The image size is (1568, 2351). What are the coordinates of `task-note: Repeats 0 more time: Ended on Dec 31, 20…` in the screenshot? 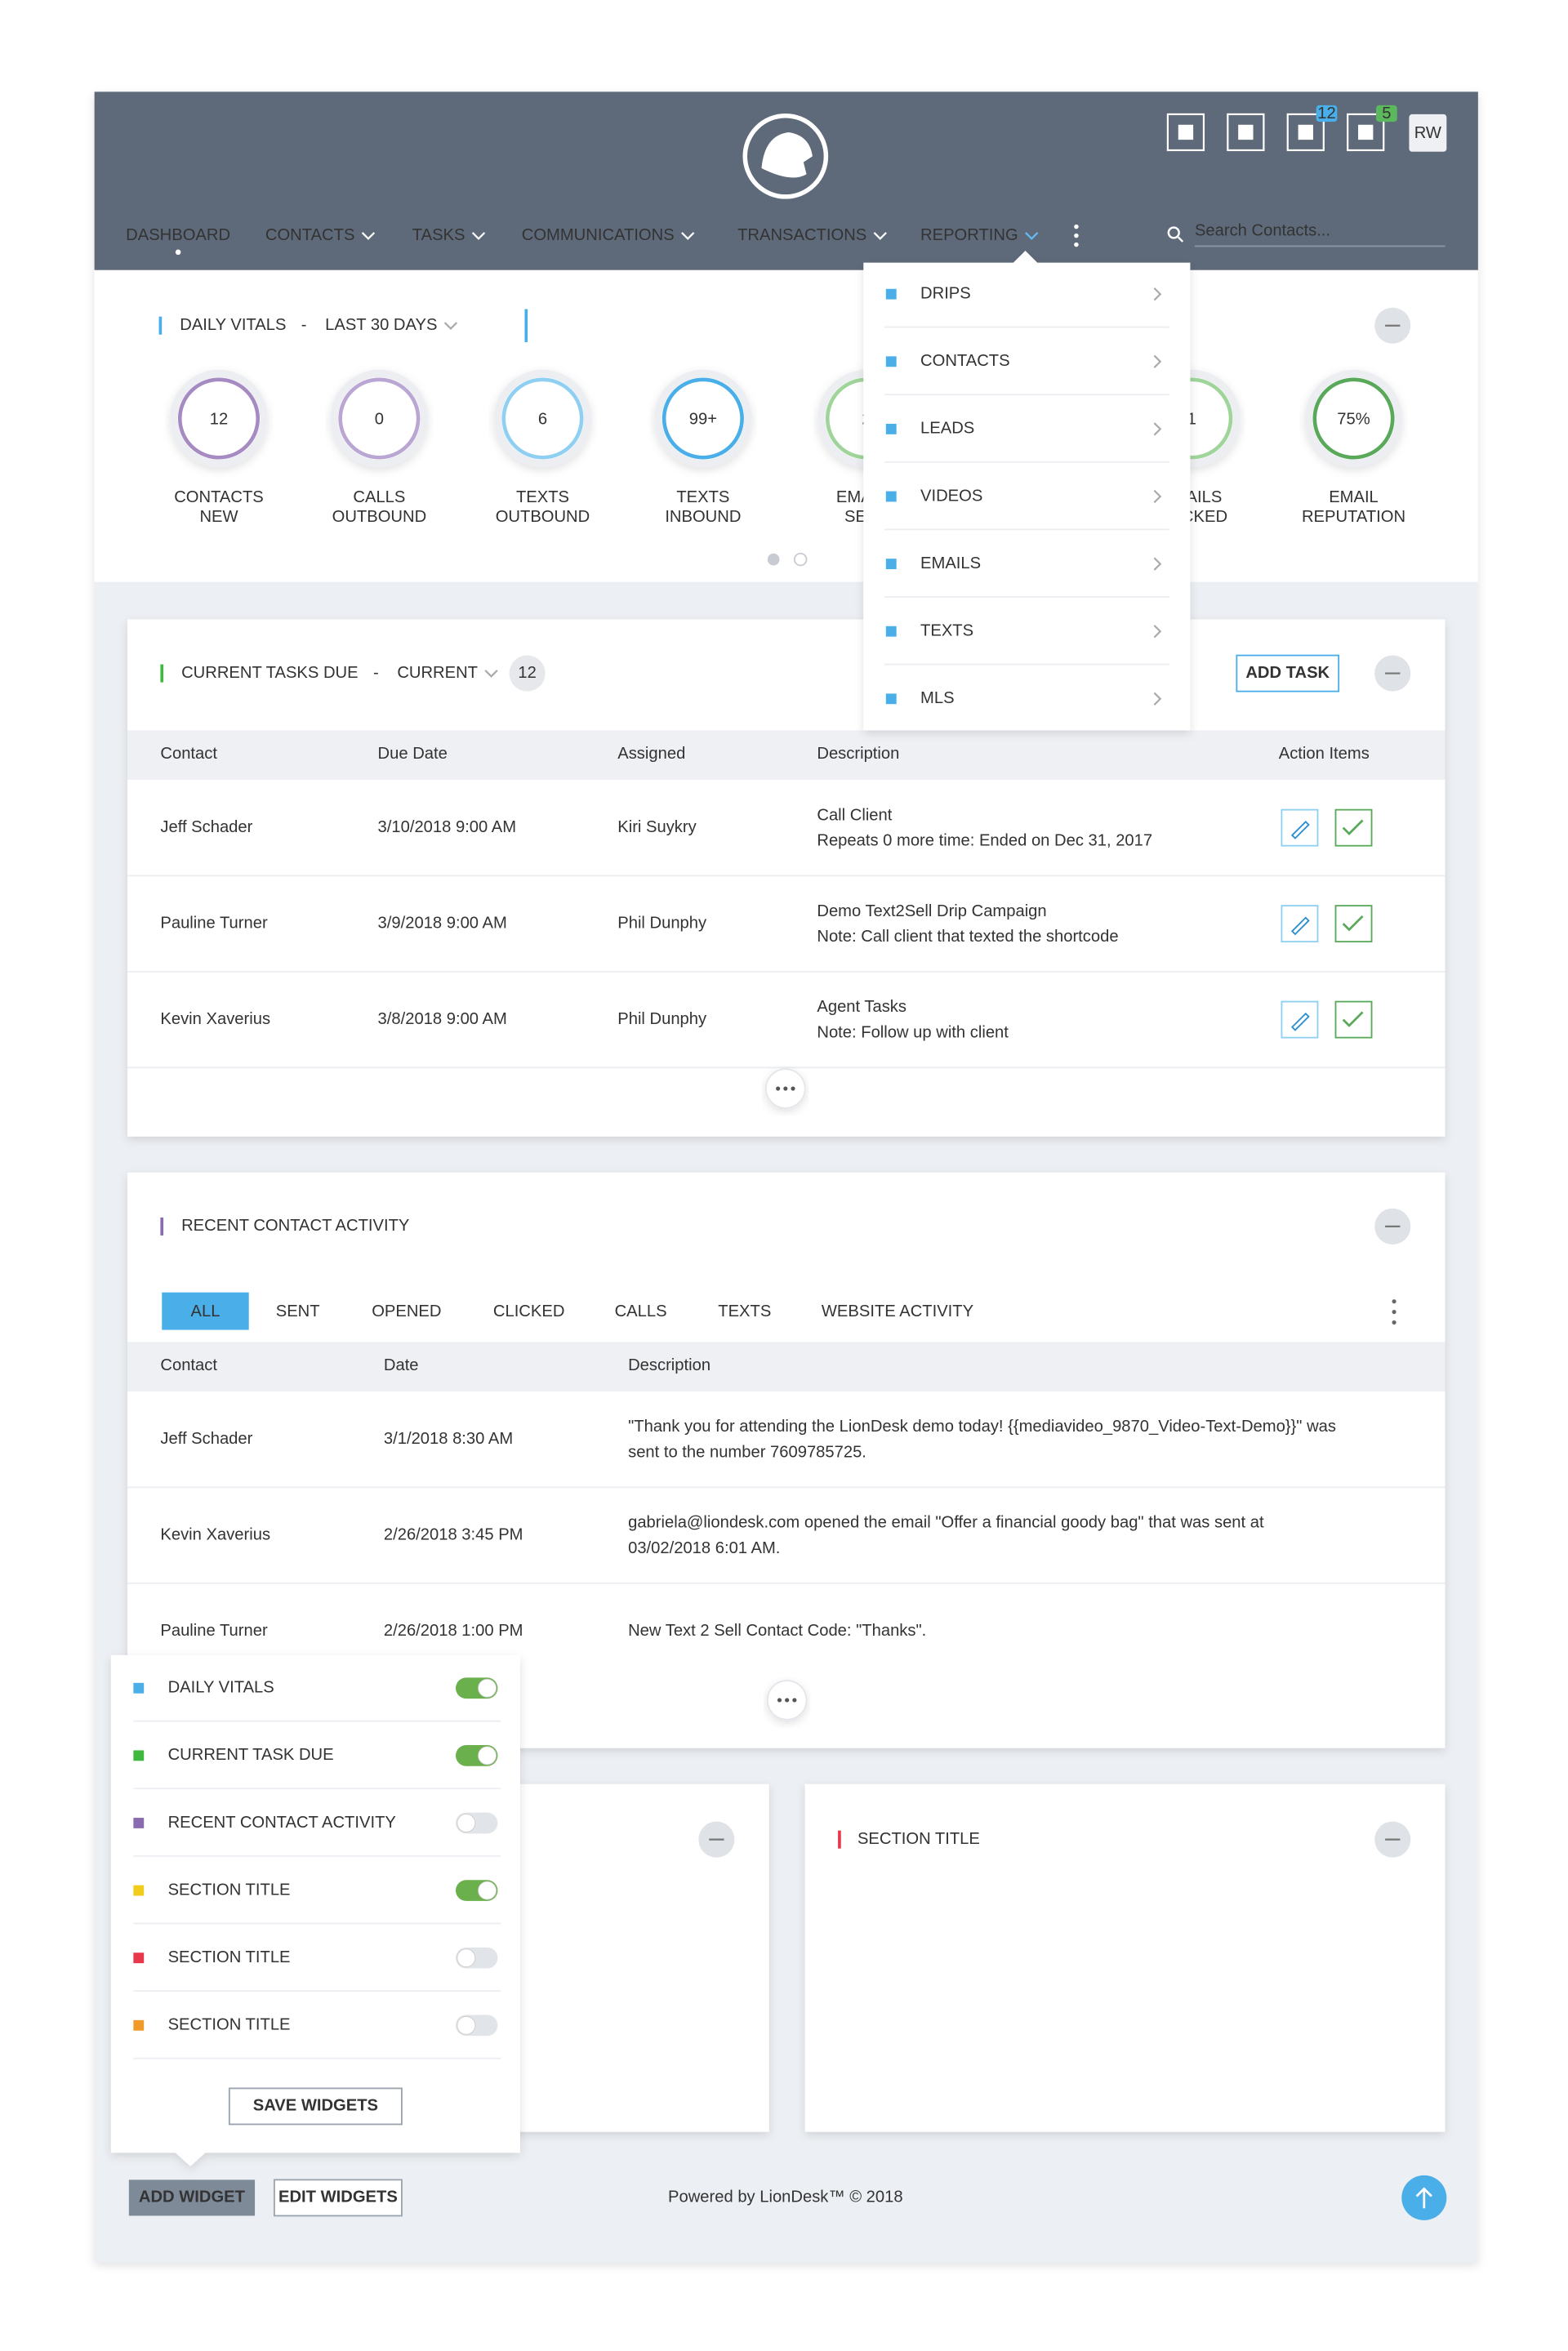 It's located at (985, 840).